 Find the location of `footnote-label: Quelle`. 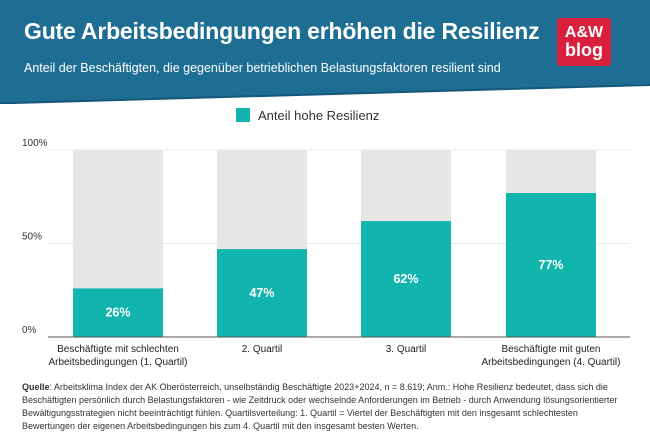

footnote-label: Quelle is located at coordinates (36, 387).